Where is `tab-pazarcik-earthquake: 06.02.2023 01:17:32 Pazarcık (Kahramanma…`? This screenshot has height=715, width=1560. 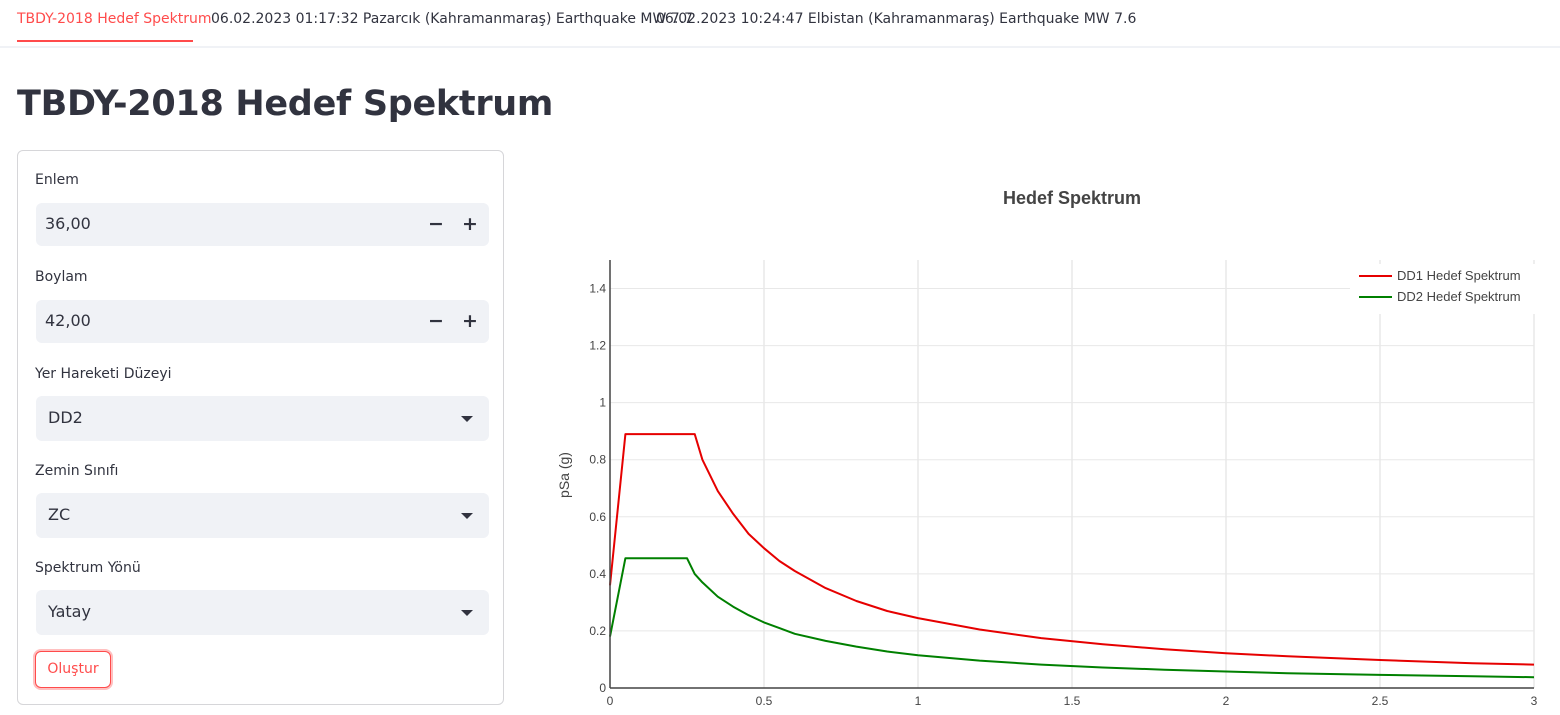
tab-pazarcik-earthquake: 06.02.2023 01:17:32 Pazarcık (Kahramanma… is located at coordinates (452, 19).